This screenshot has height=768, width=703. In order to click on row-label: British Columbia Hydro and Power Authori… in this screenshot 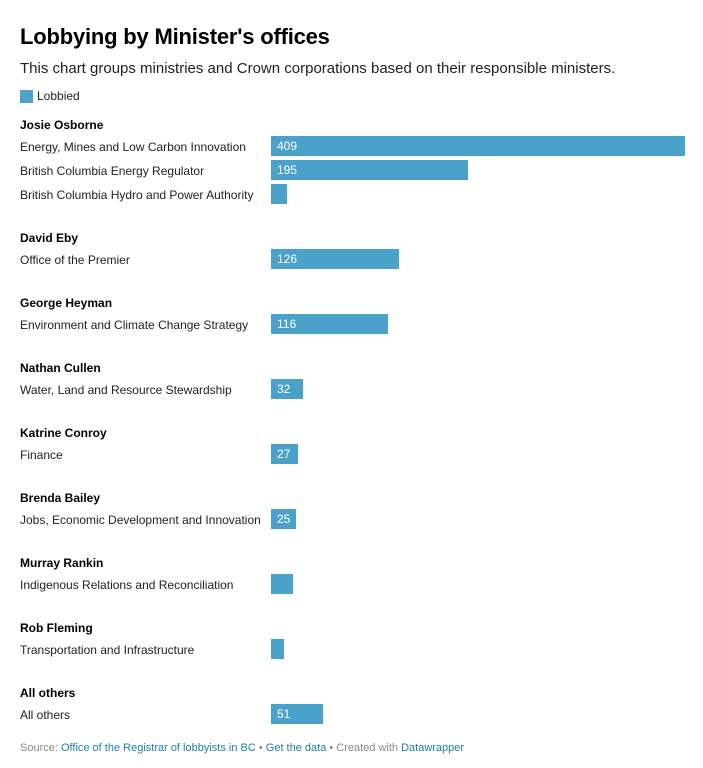, I will do `click(137, 195)`.